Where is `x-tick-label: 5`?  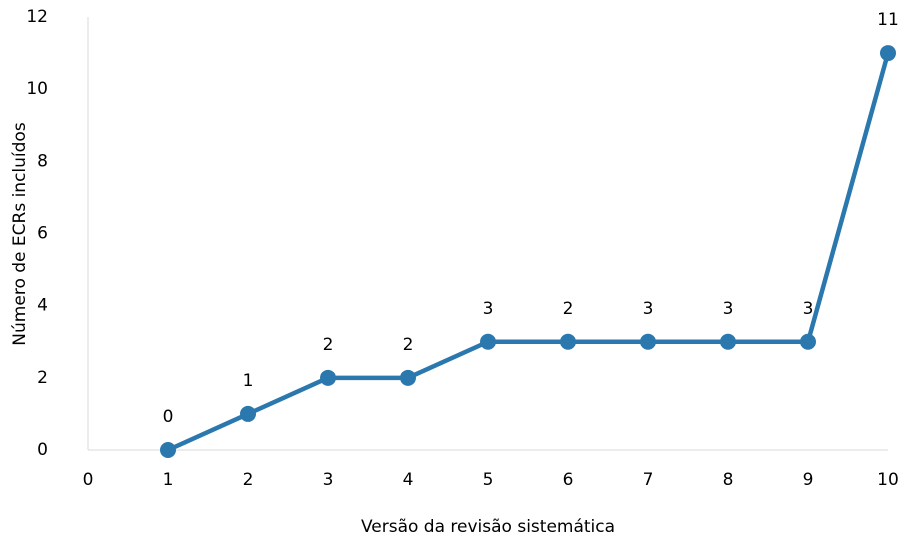
x-tick-label: 5 is located at coordinates (488, 480).